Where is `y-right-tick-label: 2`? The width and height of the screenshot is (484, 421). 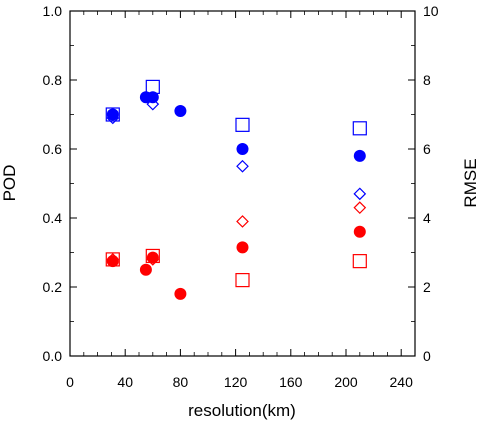
y-right-tick-label: 2 is located at coordinates (427, 287).